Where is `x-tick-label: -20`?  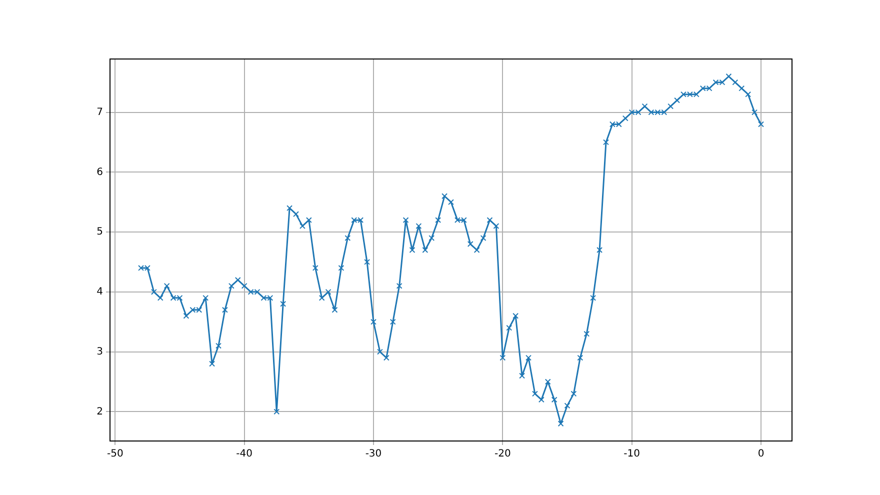 x-tick-label: -20 is located at coordinates (502, 454).